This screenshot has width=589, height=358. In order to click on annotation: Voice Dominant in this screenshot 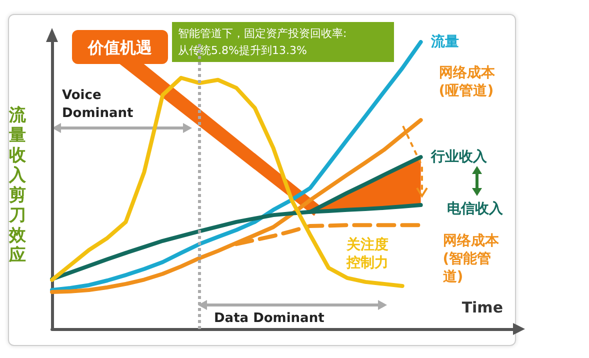, I will do `click(98, 104)`.